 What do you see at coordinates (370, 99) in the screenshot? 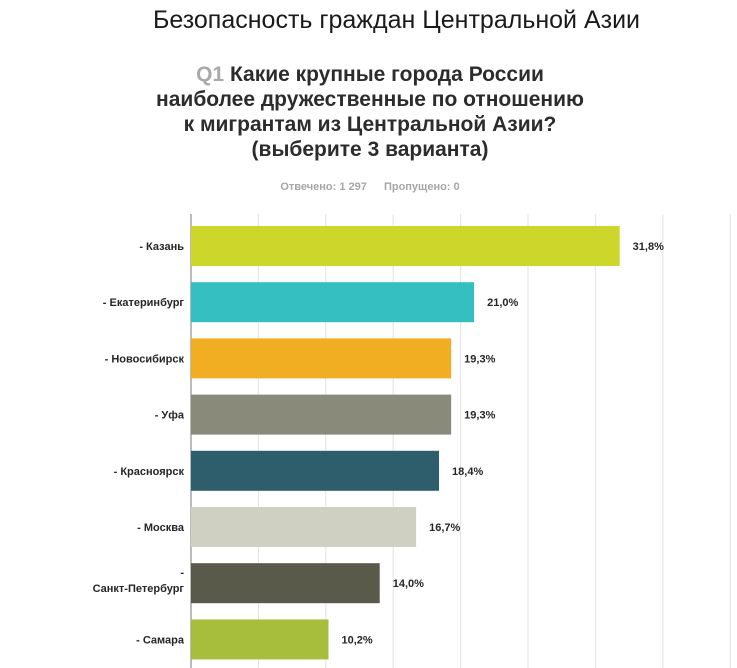
I see `question-line-2: наиболее дружественные по отношению` at bounding box center [370, 99].